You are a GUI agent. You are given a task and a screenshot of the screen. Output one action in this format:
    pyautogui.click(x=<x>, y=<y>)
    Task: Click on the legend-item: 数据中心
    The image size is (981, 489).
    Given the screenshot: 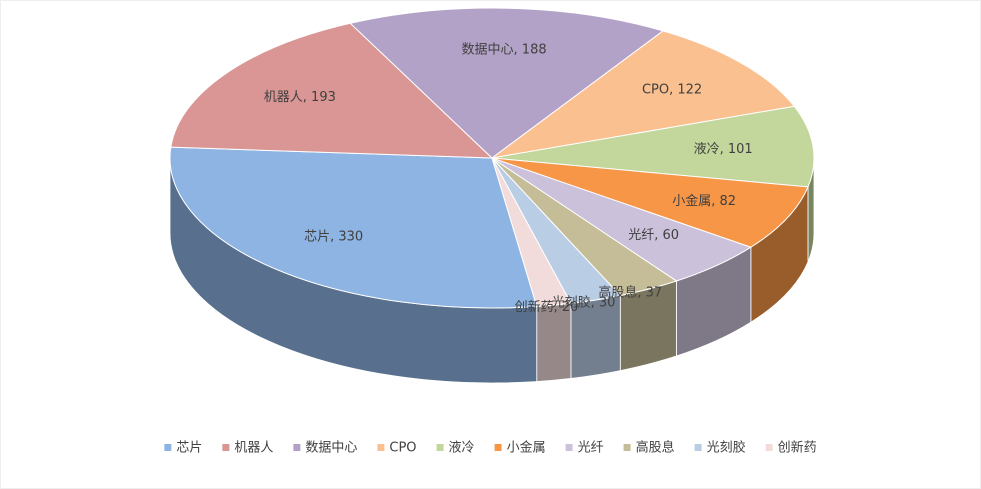 What is the action you would take?
    pyautogui.click(x=325, y=448)
    